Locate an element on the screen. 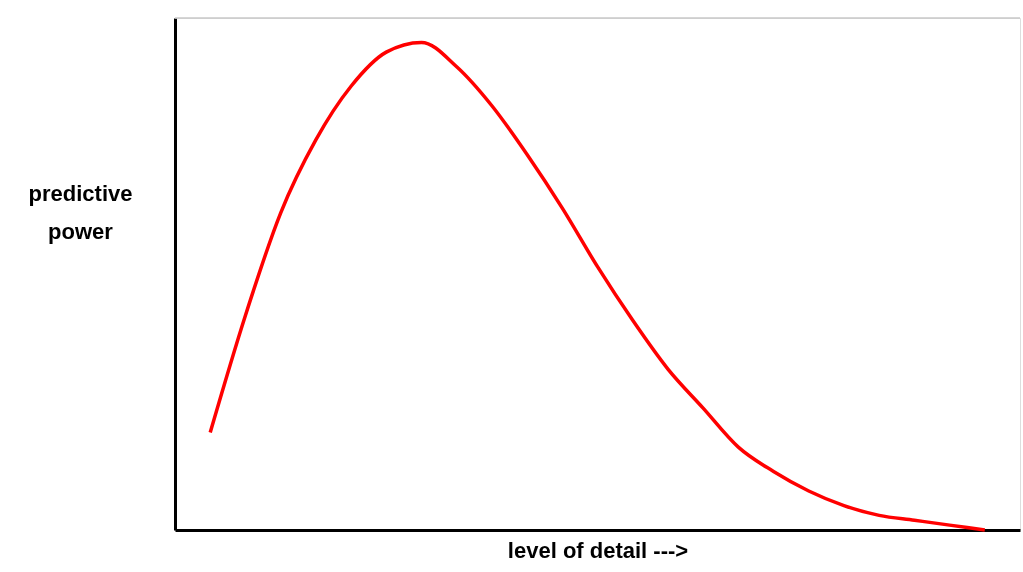 This screenshot has width=1023, height=572. x-axis-title: level of detail ---> is located at coordinates (598, 550).